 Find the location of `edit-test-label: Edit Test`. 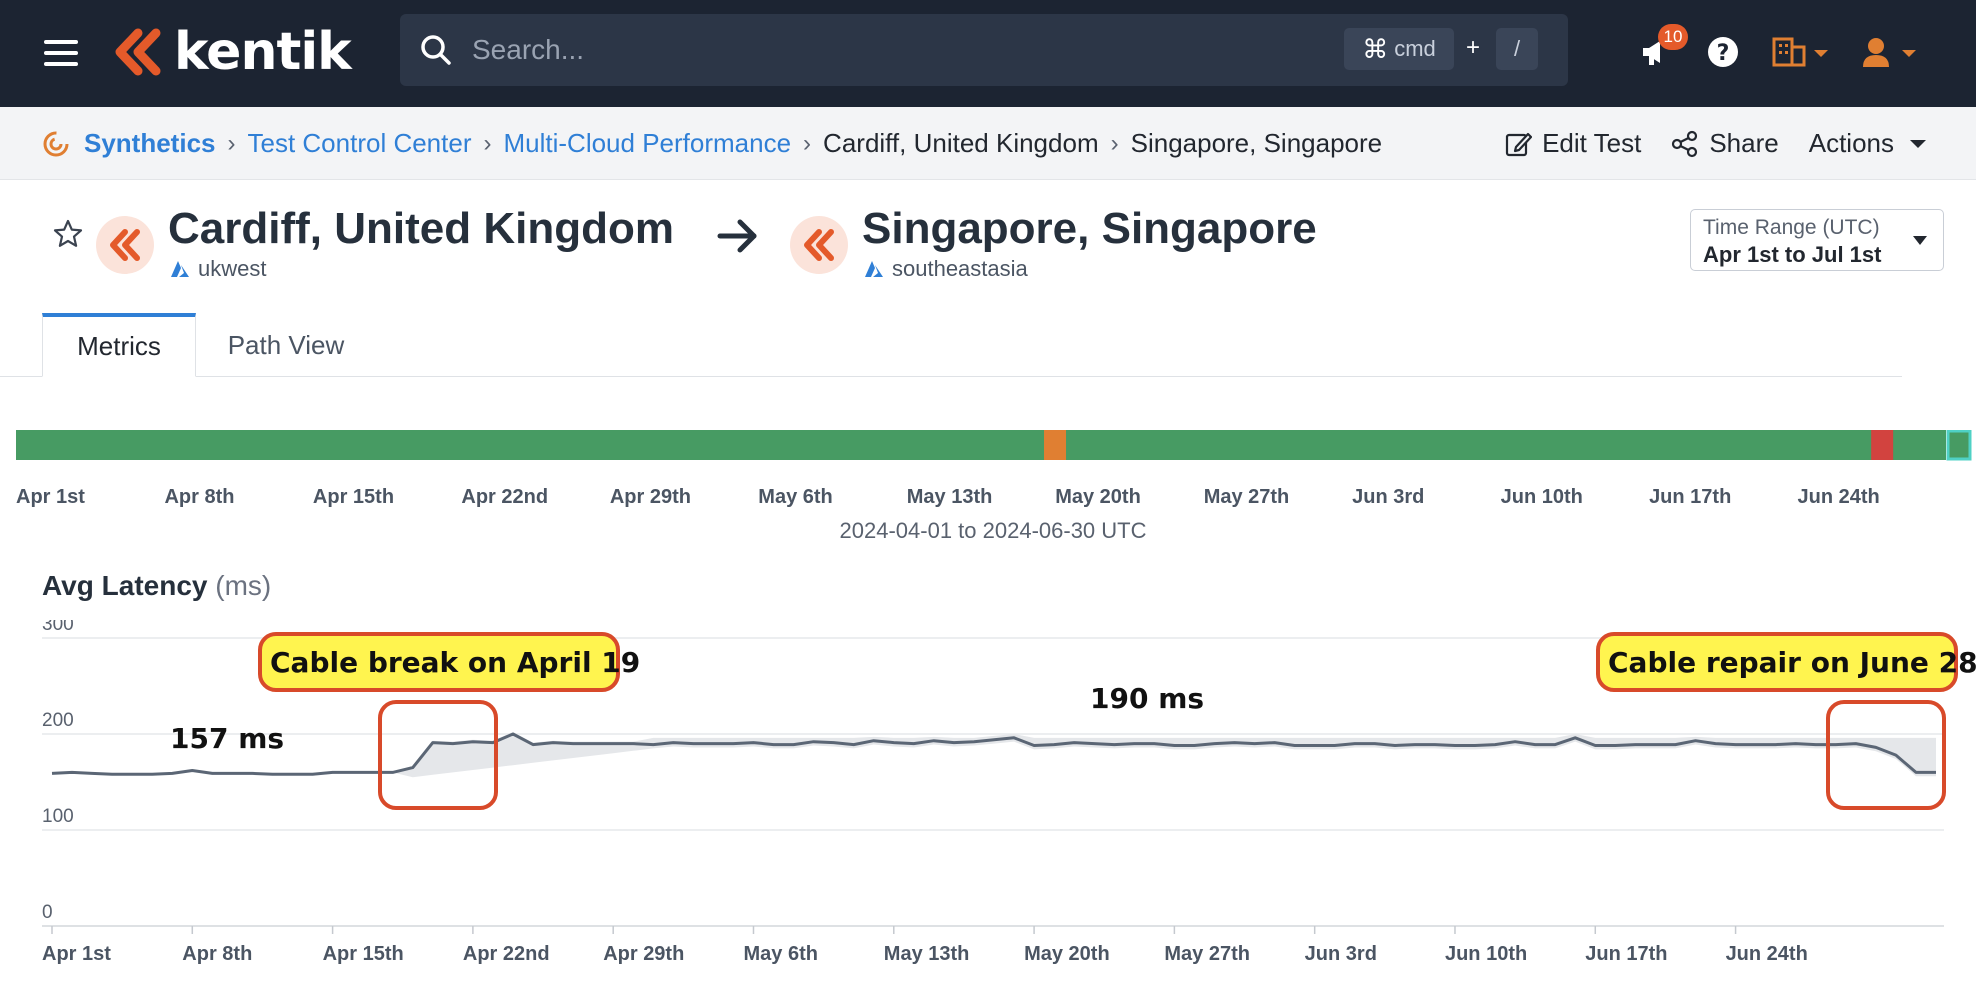

edit-test-label: Edit Test is located at coordinates (1592, 143).